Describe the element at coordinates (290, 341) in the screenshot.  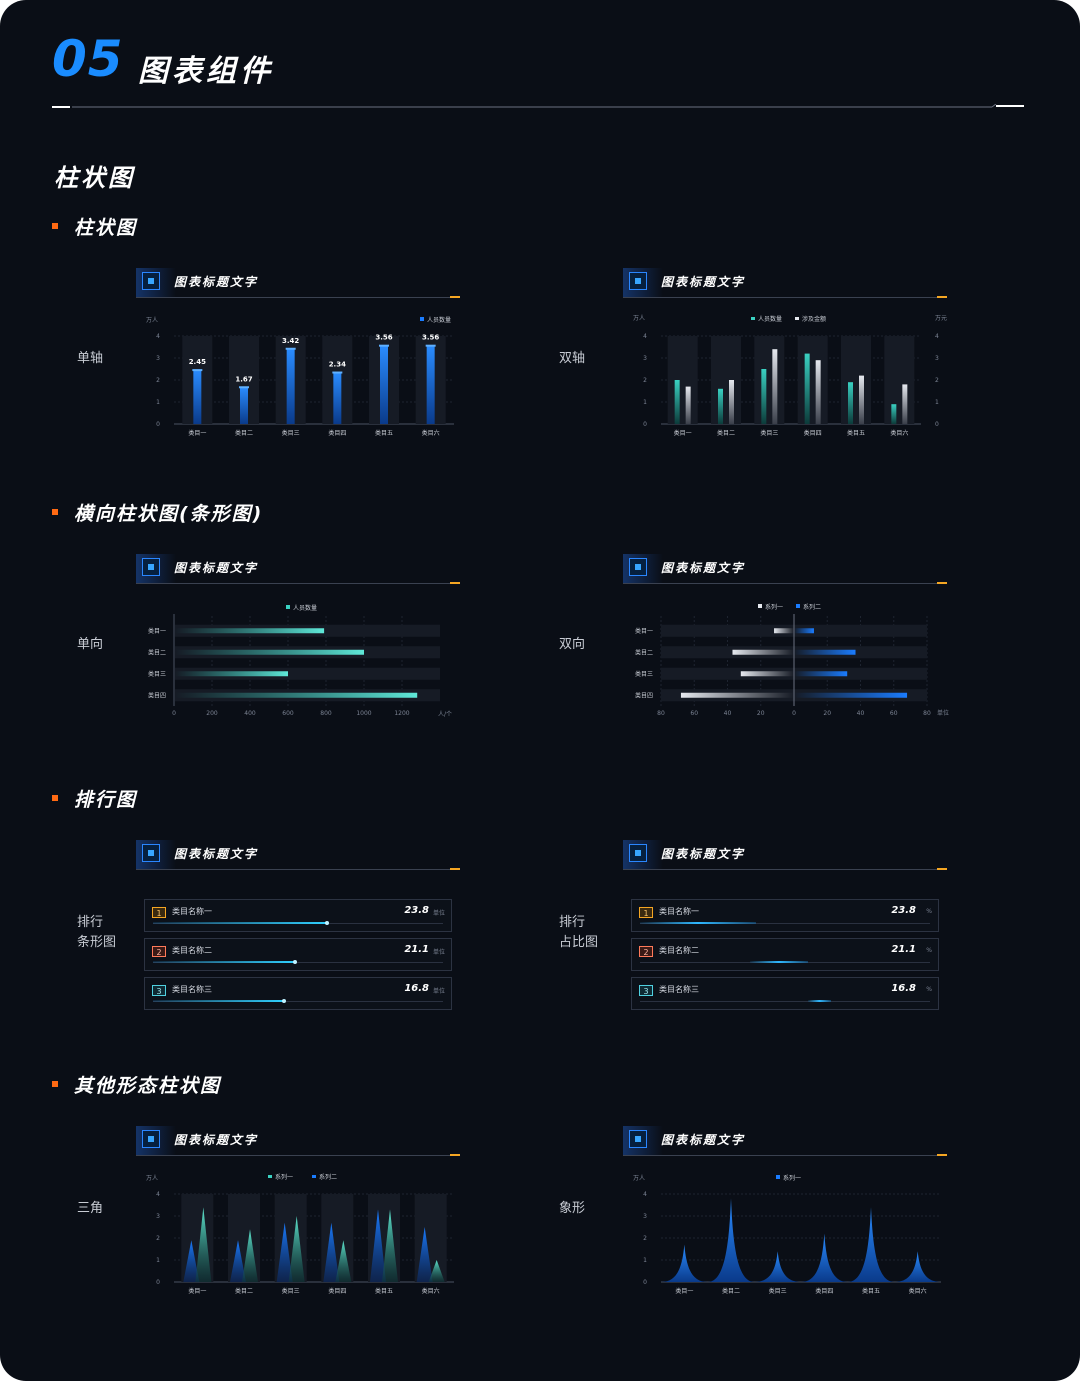
I see `data-label: 3.42` at that location.